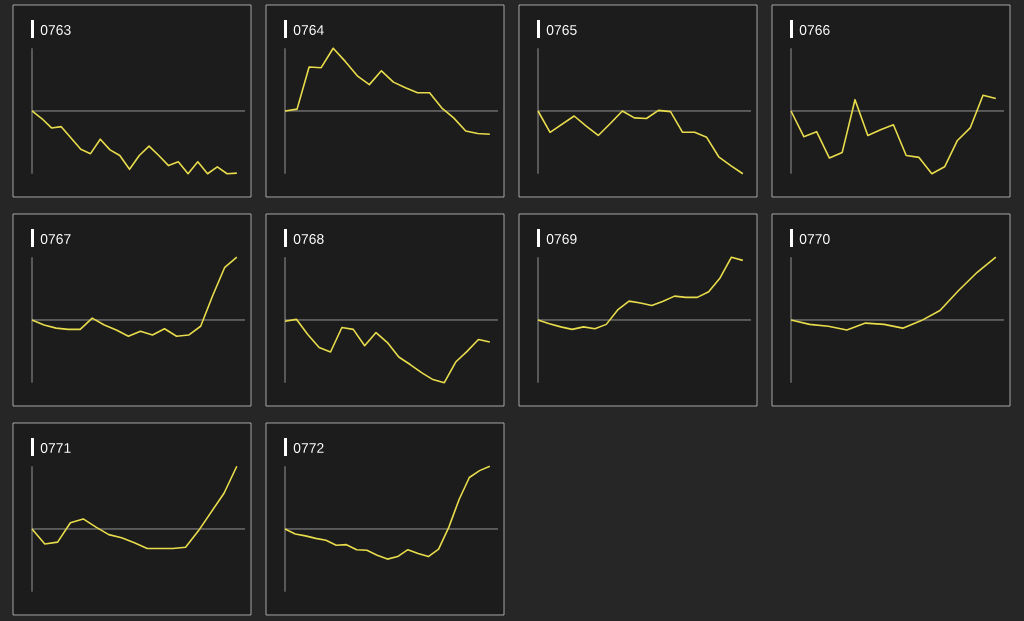 Image resolution: width=1024 pixels, height=621 pixels. What do you see at coordinates (55, 30) in the screenshot?
I see `chart-title: 0763` at bounding box center [55, 30].